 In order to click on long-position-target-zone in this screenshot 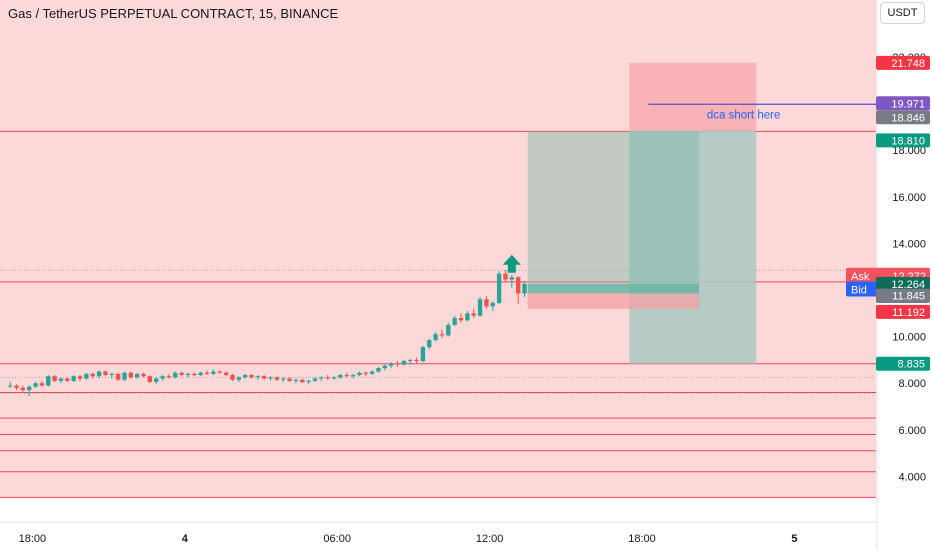, I will do `click(613, 212)`.